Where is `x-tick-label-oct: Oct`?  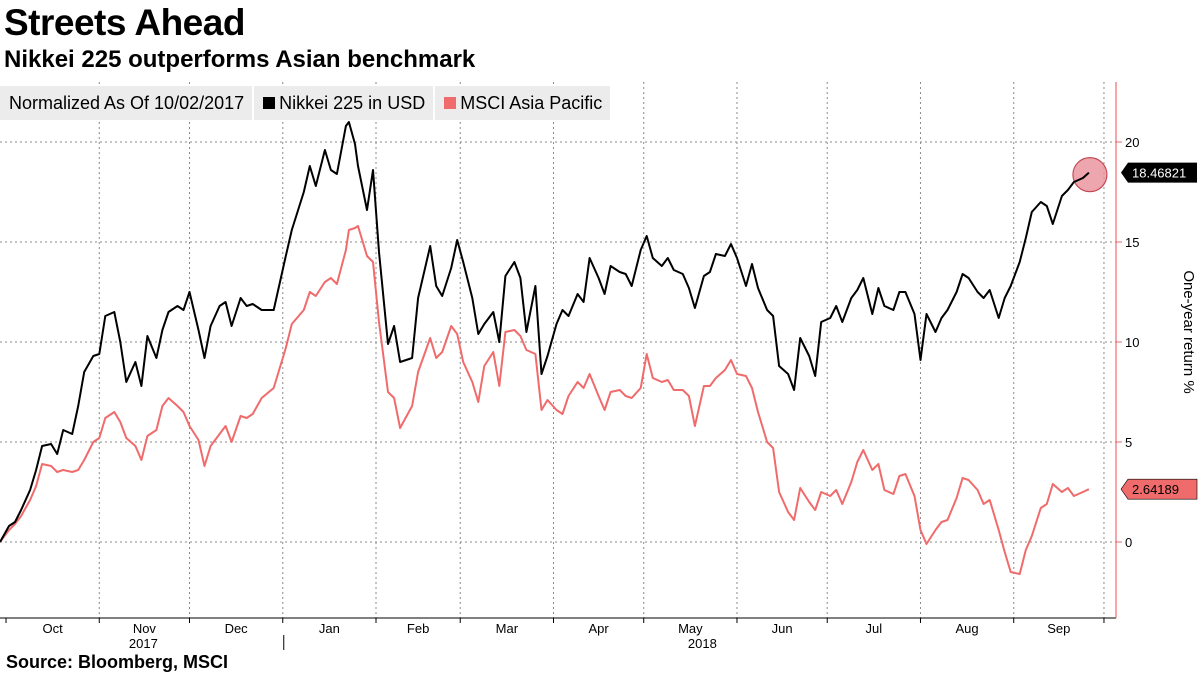 x-tick-label-oct: Oct is located at coordinates (53, 628).